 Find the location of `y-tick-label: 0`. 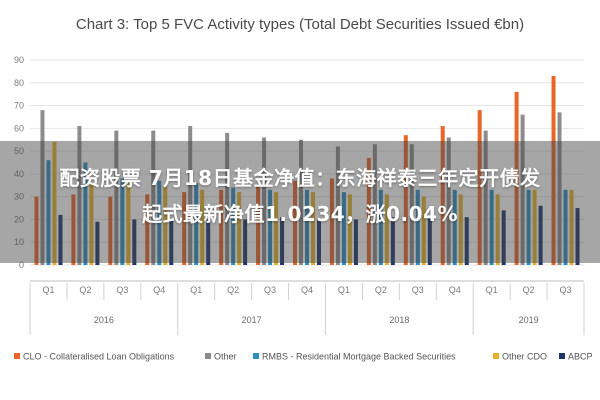

y-tick-label: 0 is located at coordinates (21, 265).